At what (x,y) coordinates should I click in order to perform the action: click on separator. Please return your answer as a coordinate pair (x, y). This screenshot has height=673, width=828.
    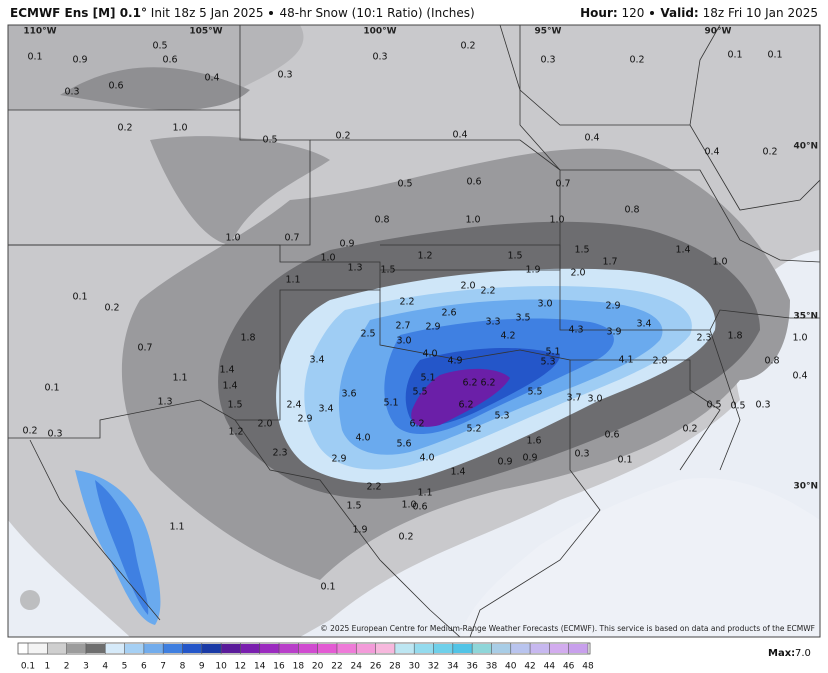
    Looking at the image, I should click on (271, 13).